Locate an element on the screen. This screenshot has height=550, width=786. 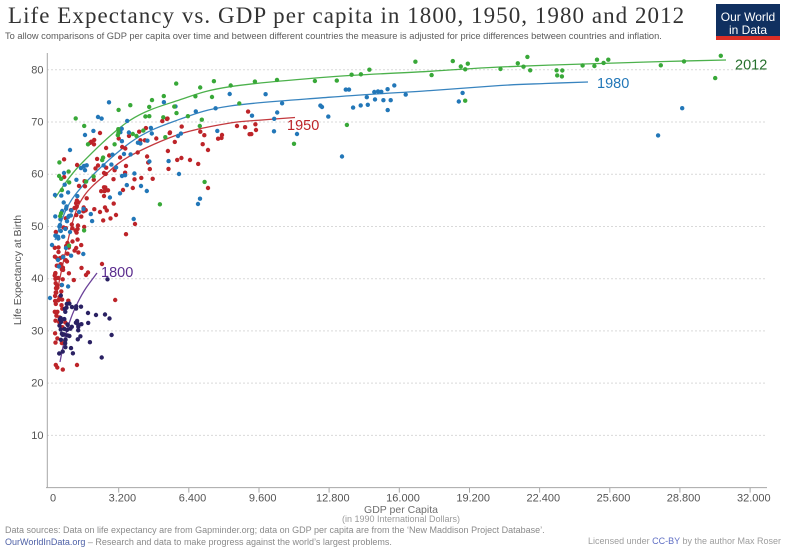
svg-text: 19.200 is located at coordinates (473, 499).